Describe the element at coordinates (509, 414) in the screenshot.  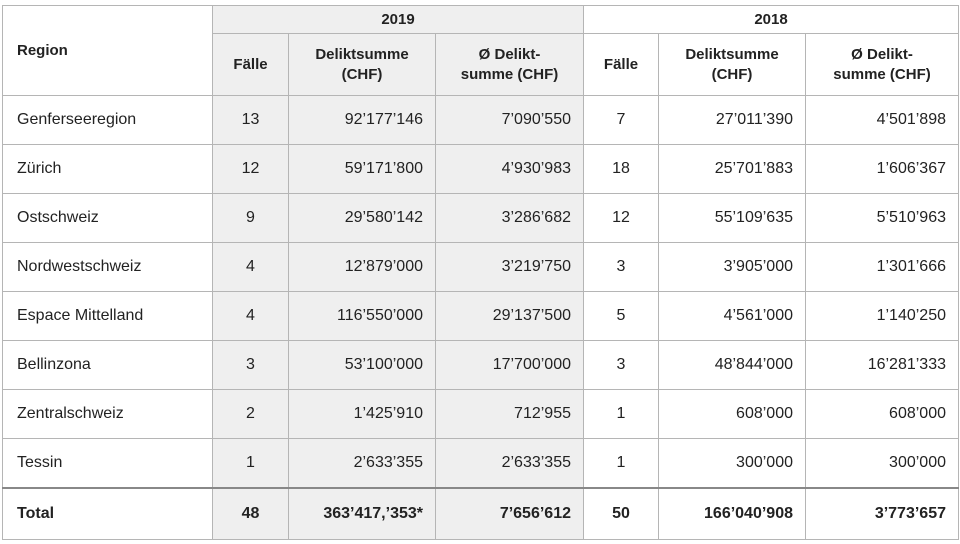
I see `value-cell: 712’955` at that location.